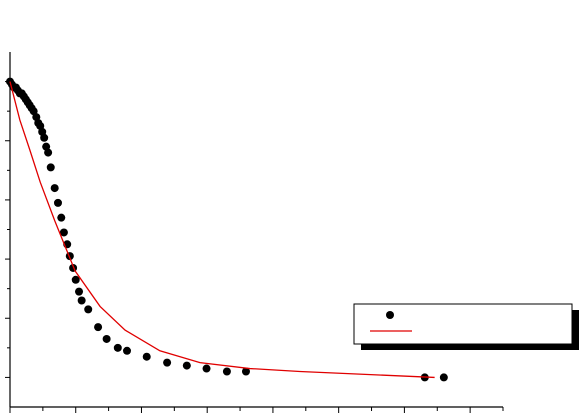 The height and width of the screenshot is (415, 580). What do you see at coordinates (390, 315) in the screenshot?
I see `legend-marker` at bounding box center [390, 315].